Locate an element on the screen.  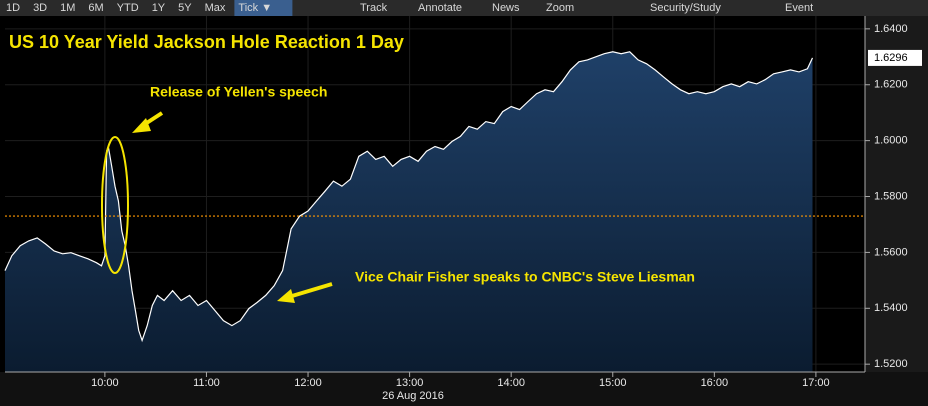
y-tick-label: 1.5600 is located at coordinates (891, 252).